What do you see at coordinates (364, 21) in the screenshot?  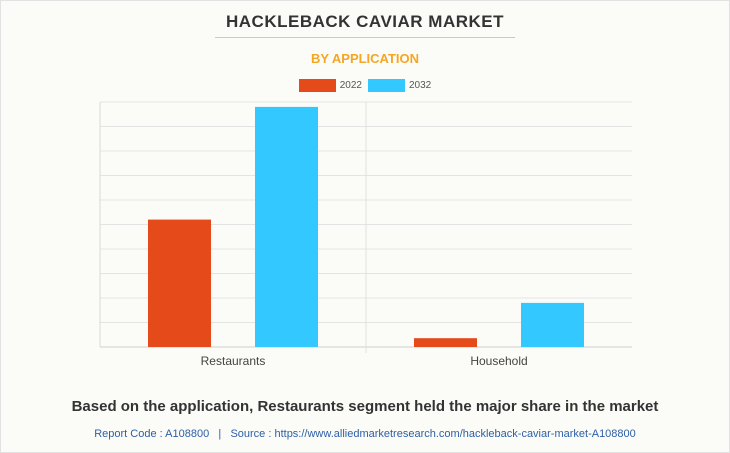 I see `chart-title: HACKLEBACK CAVIAR MARKET` at bounding box center [364, 21].